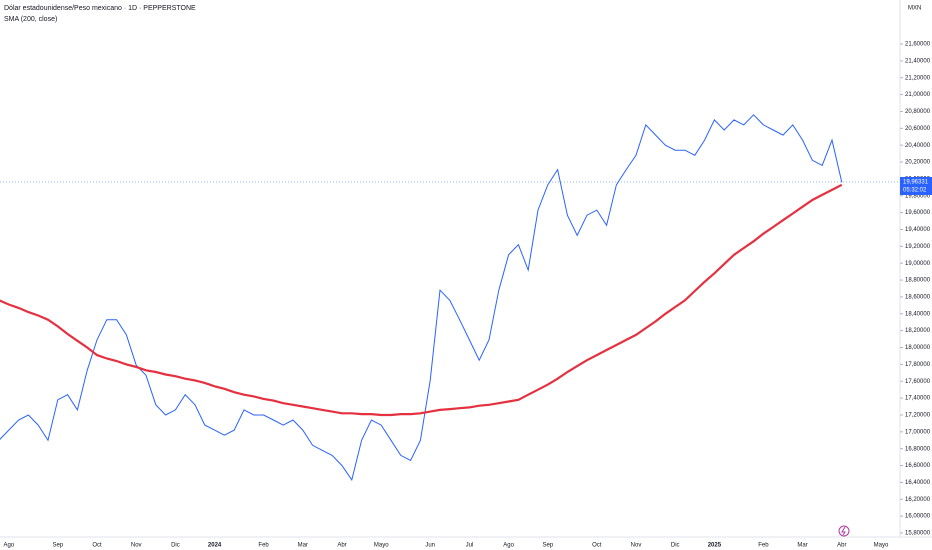 The width and height of the screenshot is (932, 550). Describe the element at coordinates (918, 45) in the screenshot. I see `y-tick-label: 21,60000` at that location.